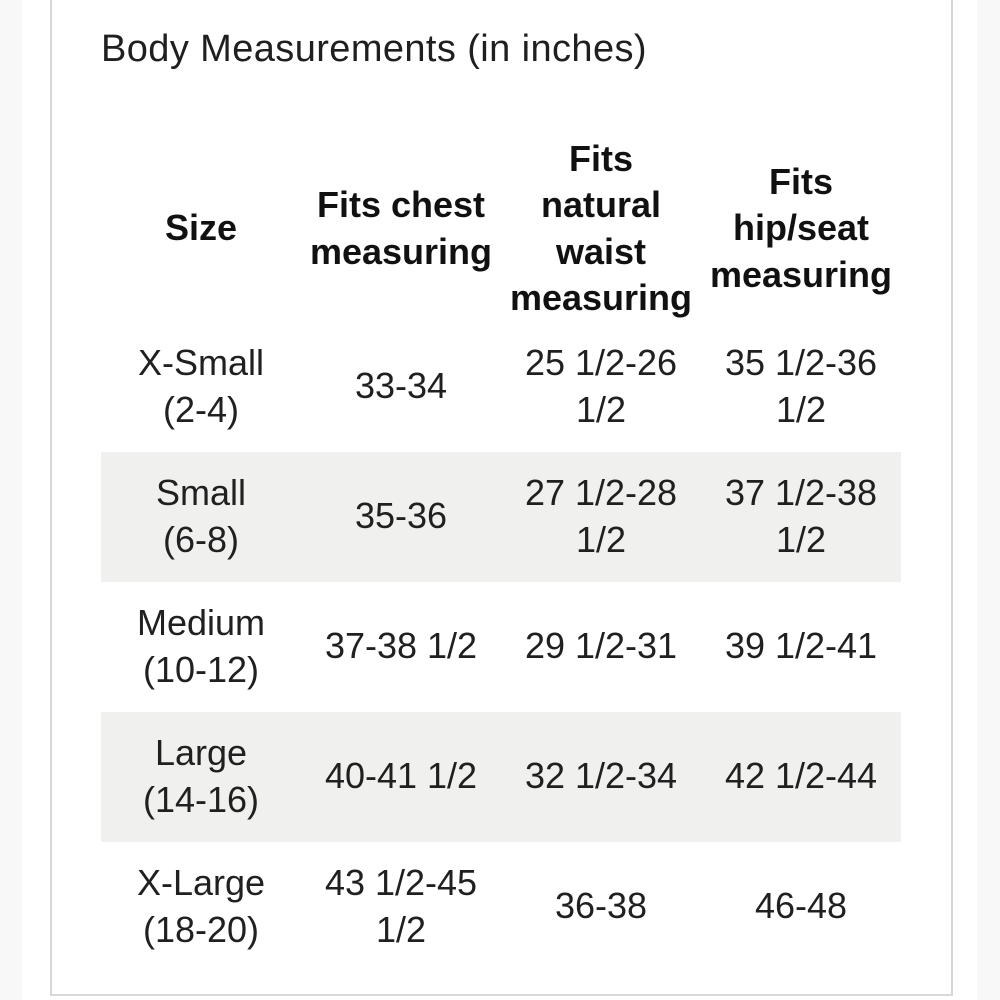 This screenshot has height=1000, width=1000. I want to click on cell-hip: 37 1/2-38 1/2, so click(801, 516).